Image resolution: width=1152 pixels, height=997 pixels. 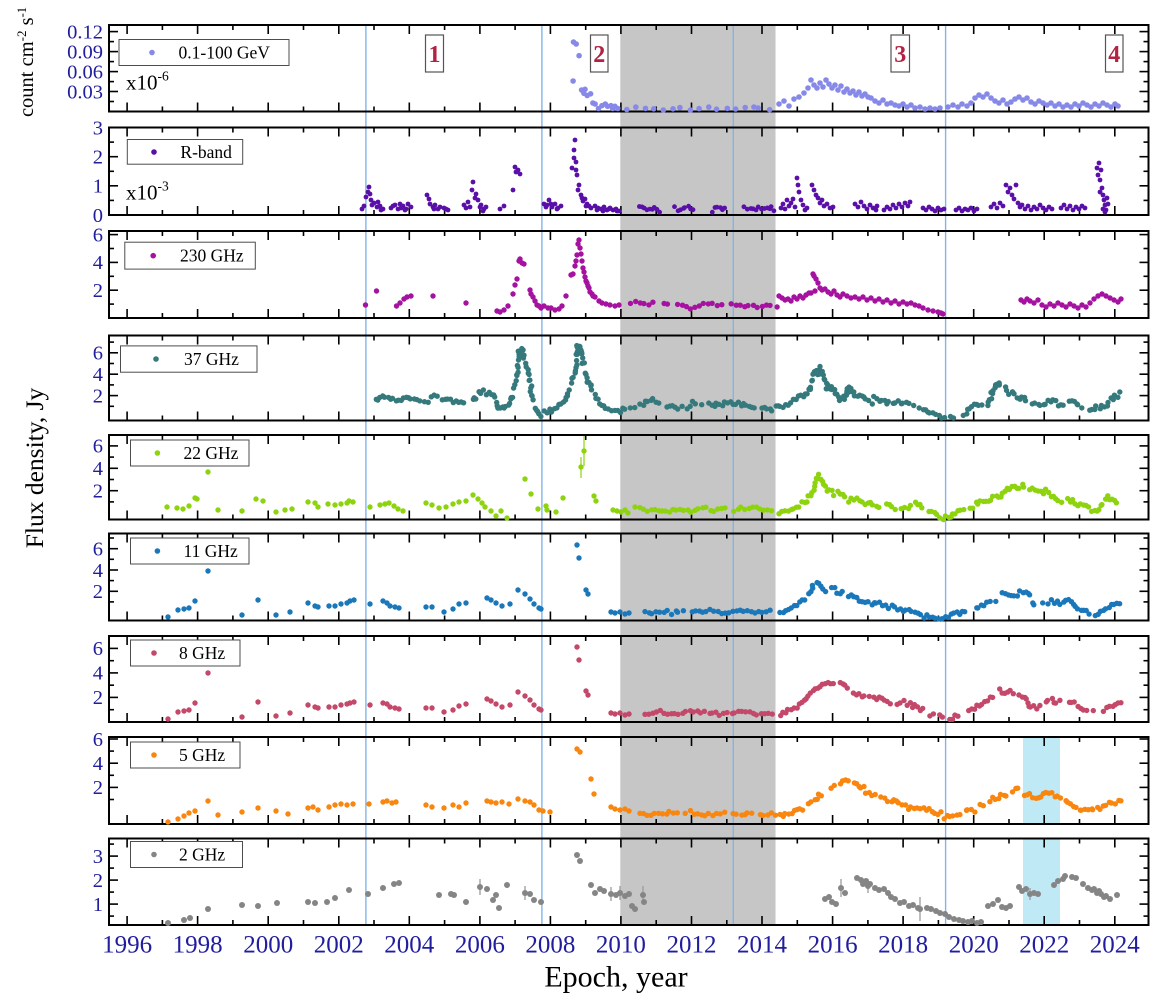 What do you see at coordinates (480, 945) in the screenshot?
I see `svg-text: 2006` at bounding box center [480, 945].